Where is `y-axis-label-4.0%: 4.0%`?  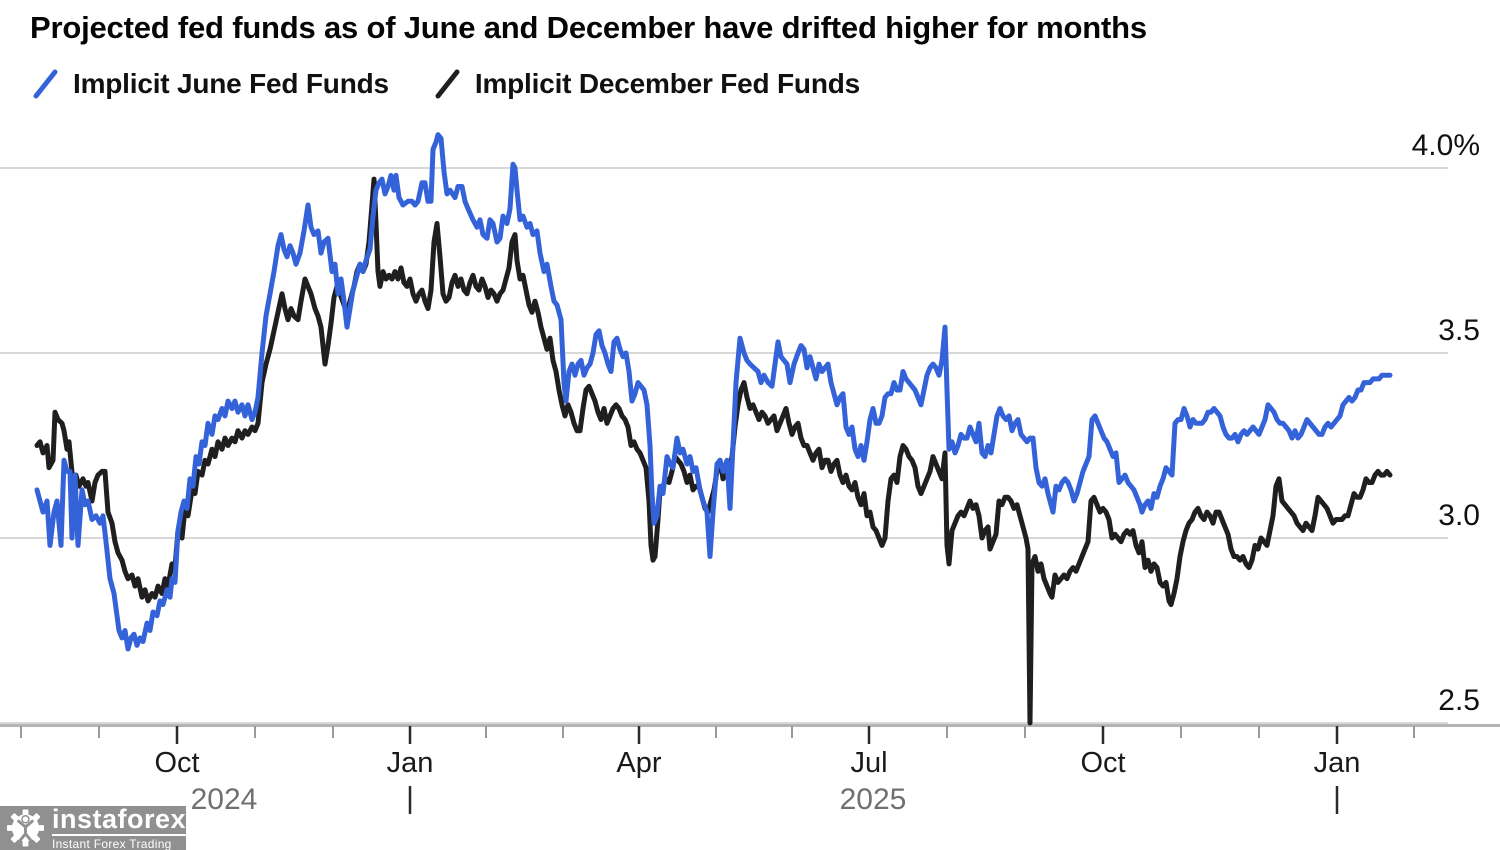
y-axis-label-4.0%: 4.0% is located at coordinates (1446, 145).